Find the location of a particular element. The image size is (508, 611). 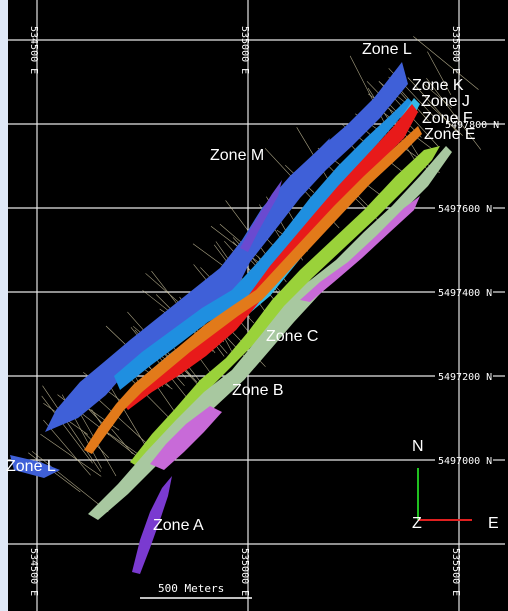

zone-pink-lower is located at coordinates (186, 438).